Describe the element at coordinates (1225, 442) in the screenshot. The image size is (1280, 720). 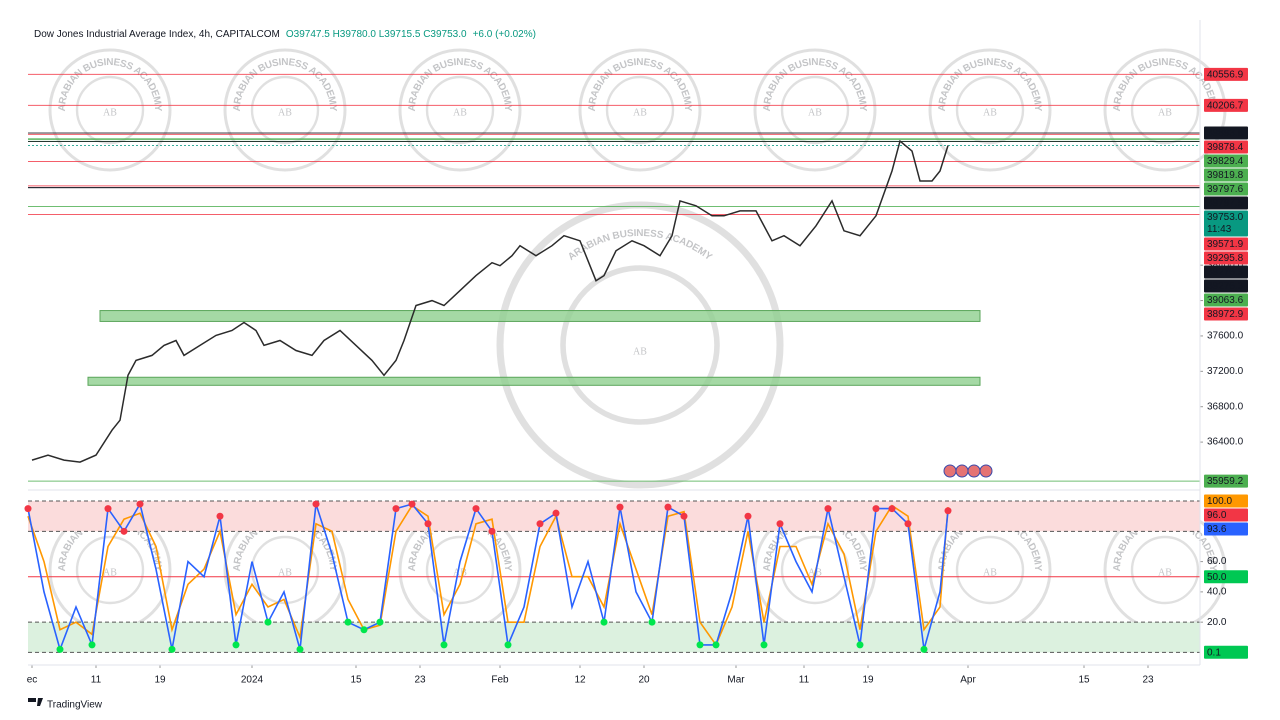
I see `y-tick-label: 36400.0` at that location.